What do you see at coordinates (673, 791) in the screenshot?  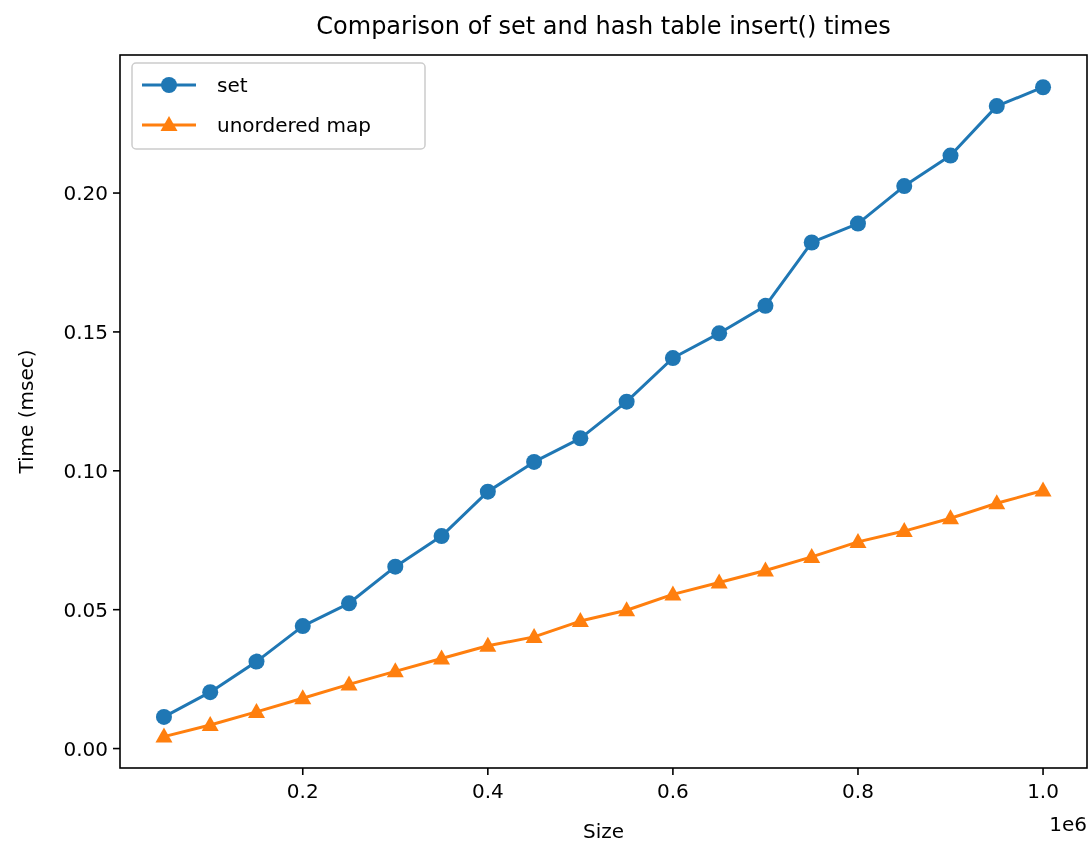 I see `x-tick-label: 0.6` at bounding box center [673, 791].